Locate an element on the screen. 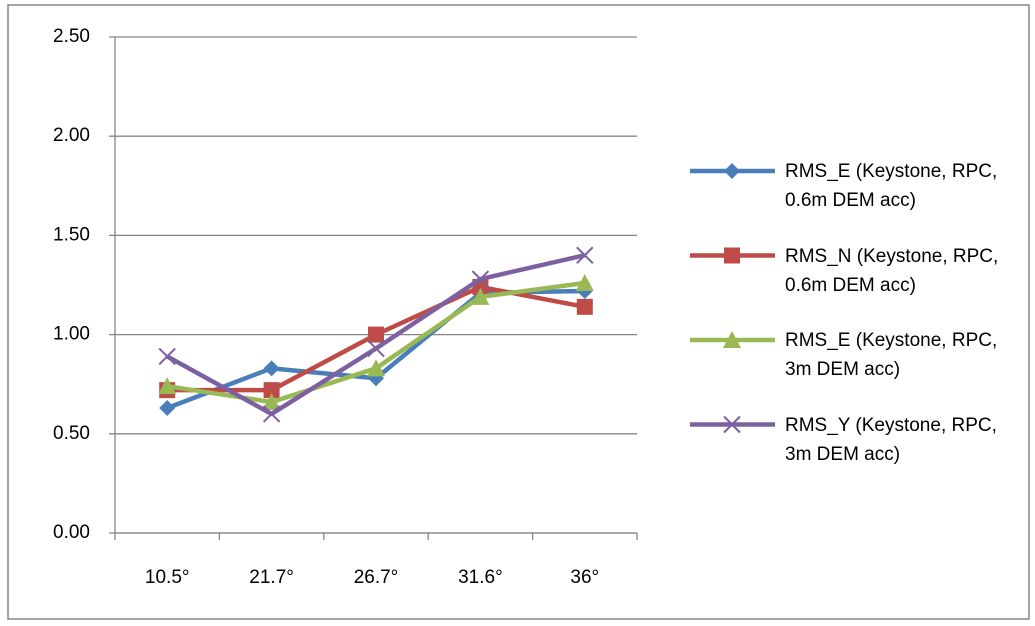 Image resolution: width=1035 pixels, height=626 pixels. x-tick-label: 36° is located at coordinates (584, 577).